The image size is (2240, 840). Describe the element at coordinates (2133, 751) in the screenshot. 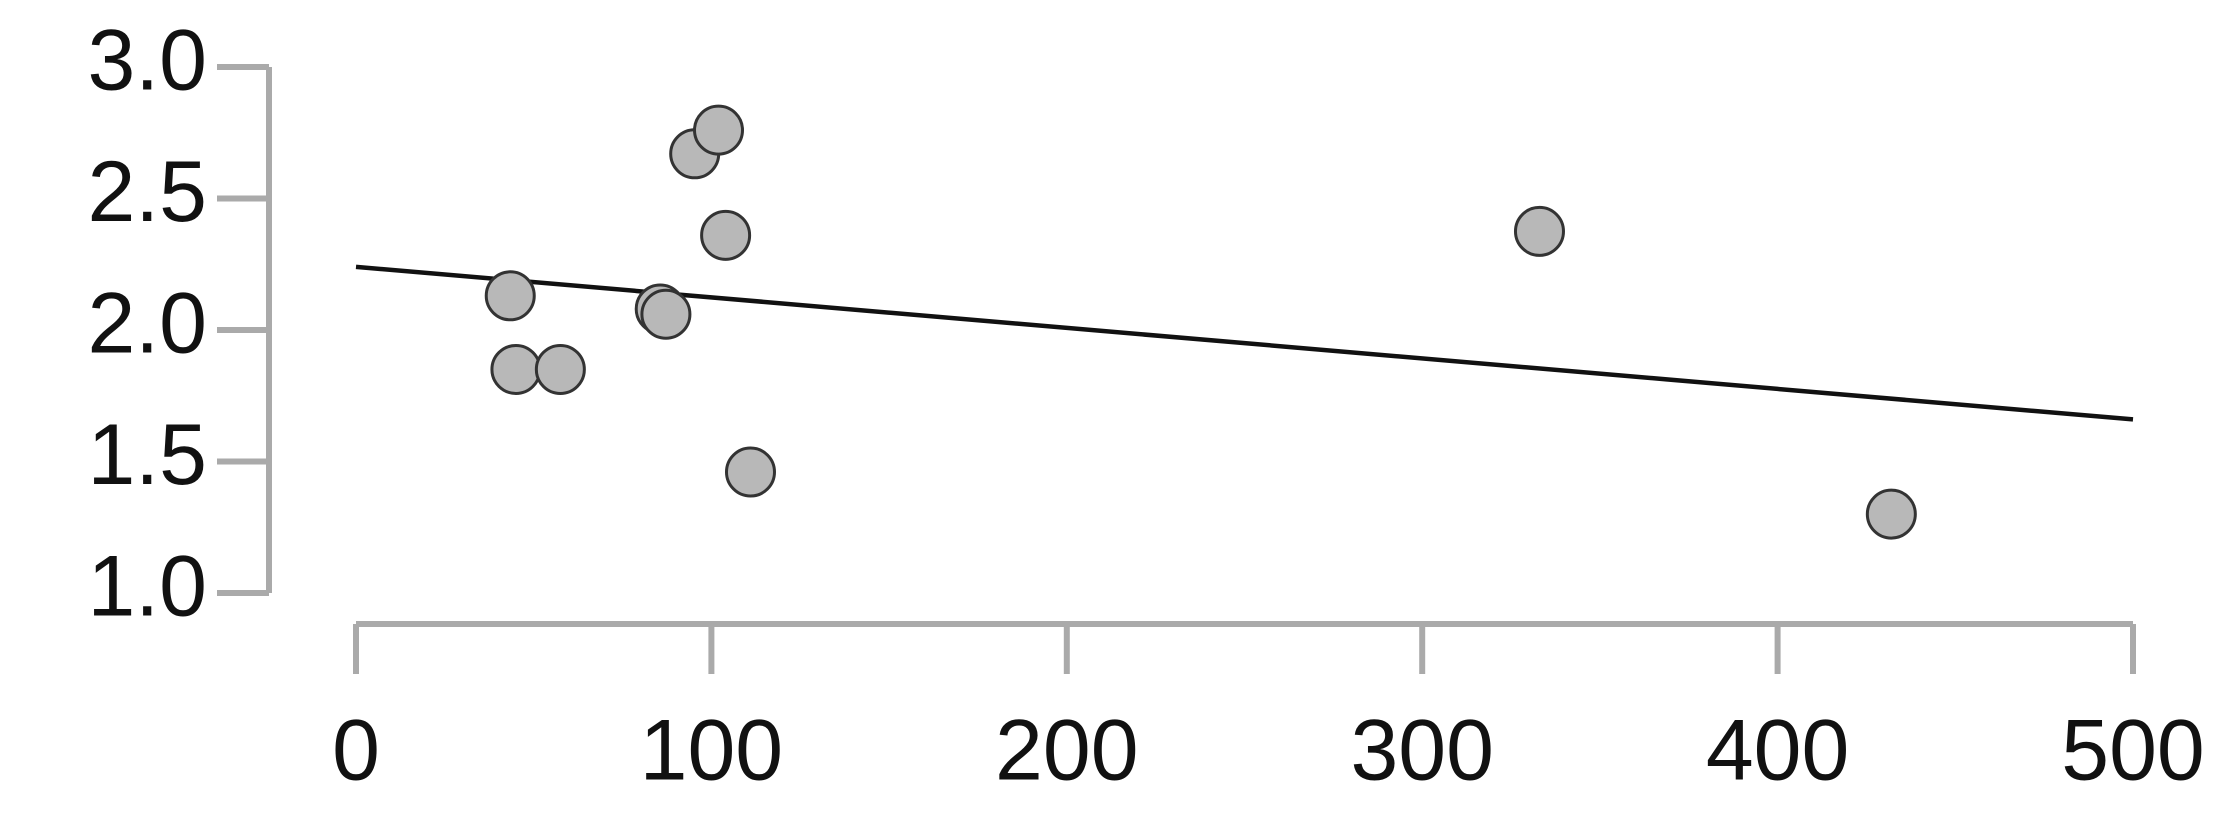

I see `x-tick-label: 500` at that location.